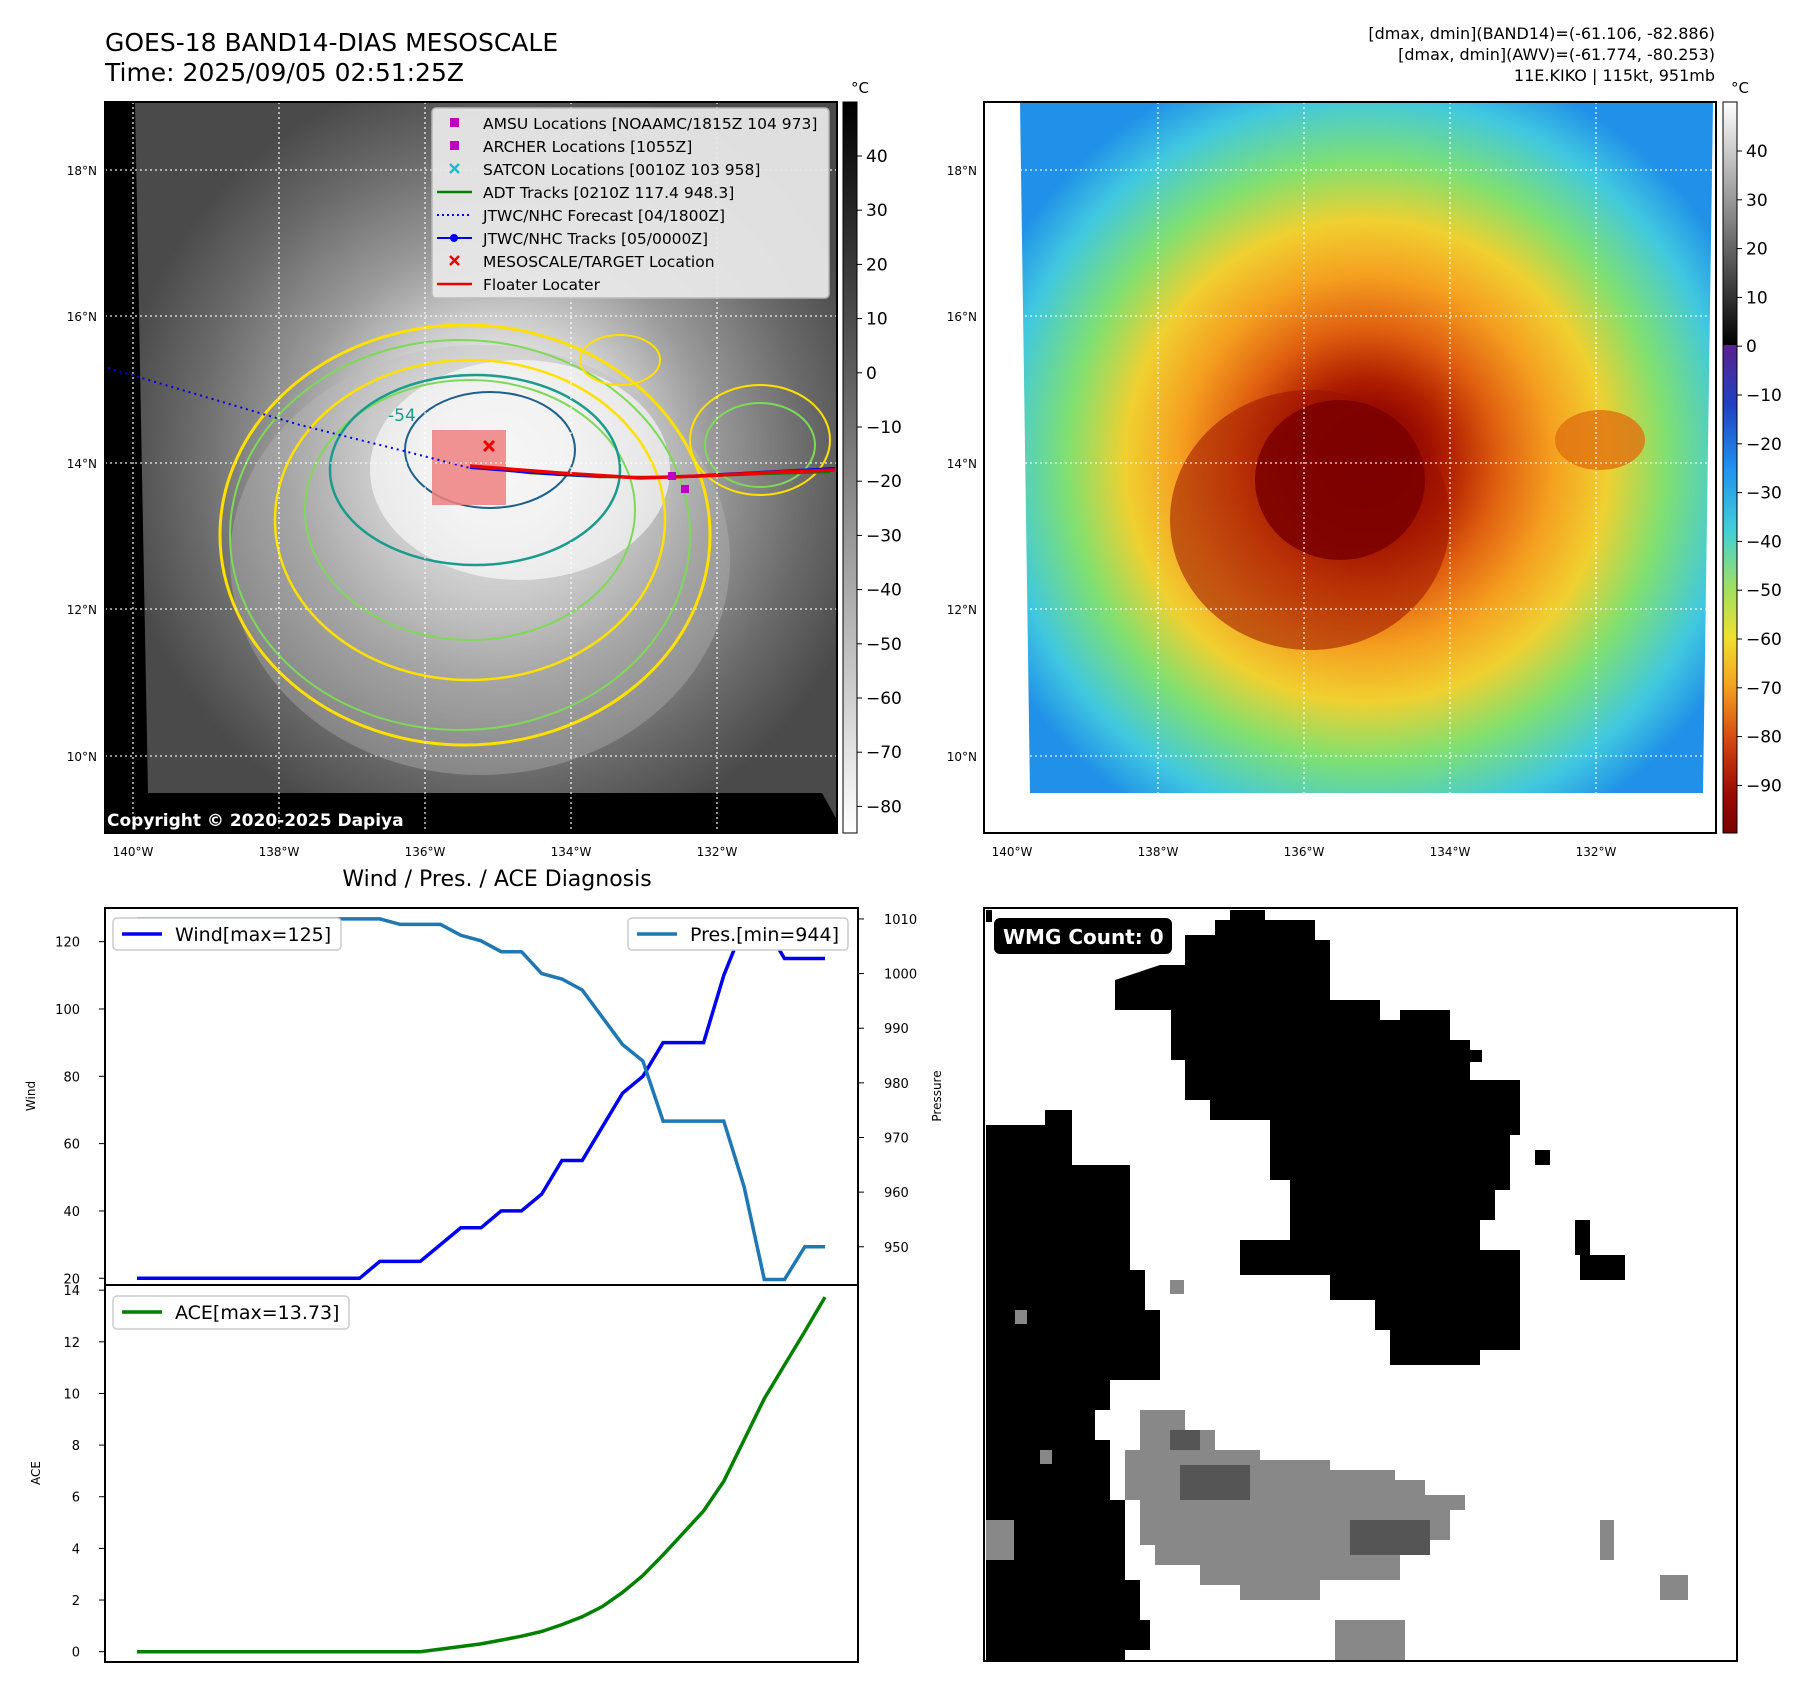 Image resolution: width=1797 pixels, height=1690 pixels. I want to click on legend-label: JTWC/NHC Tracks [05/0000Z], so click(595, 239).